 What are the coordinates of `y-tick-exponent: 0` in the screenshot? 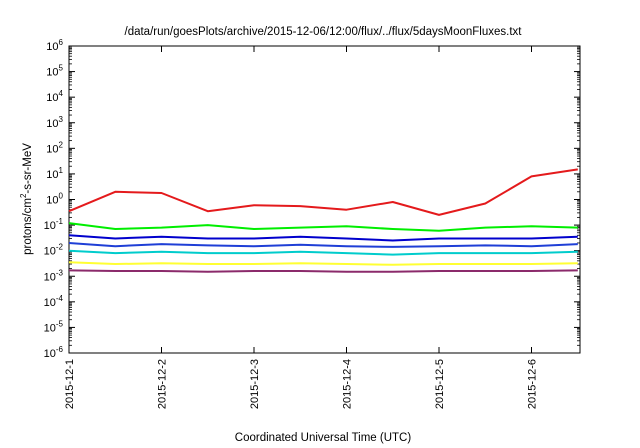 It's located at (61, 196).